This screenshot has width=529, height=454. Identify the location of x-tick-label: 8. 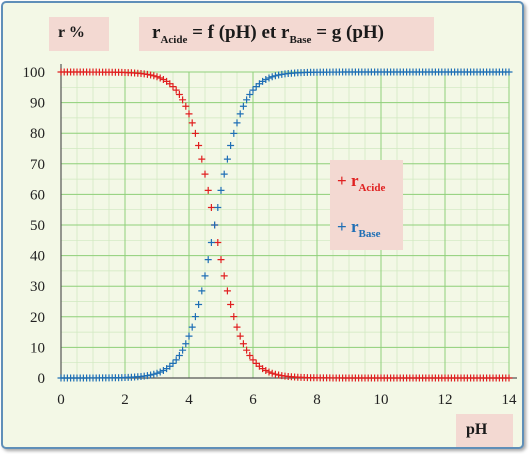
(317, 400).